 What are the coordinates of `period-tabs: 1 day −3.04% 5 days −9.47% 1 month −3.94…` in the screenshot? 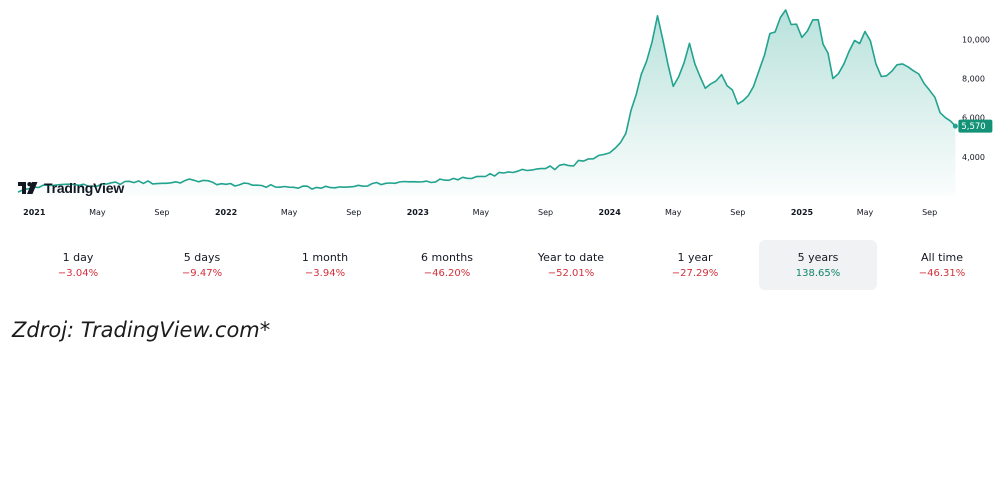 It's located at (500, 266).